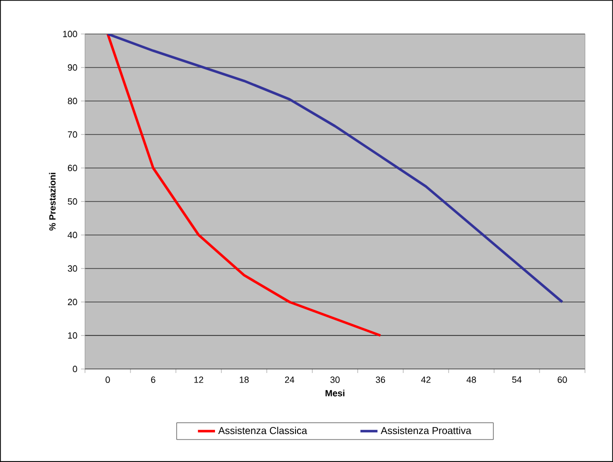 The height and width of the screenshot is (462, 613). What do you see at coordinates (335, 379) in the screenshot?
I see `x-tick-label: 30` at bounding box center [335, 379].